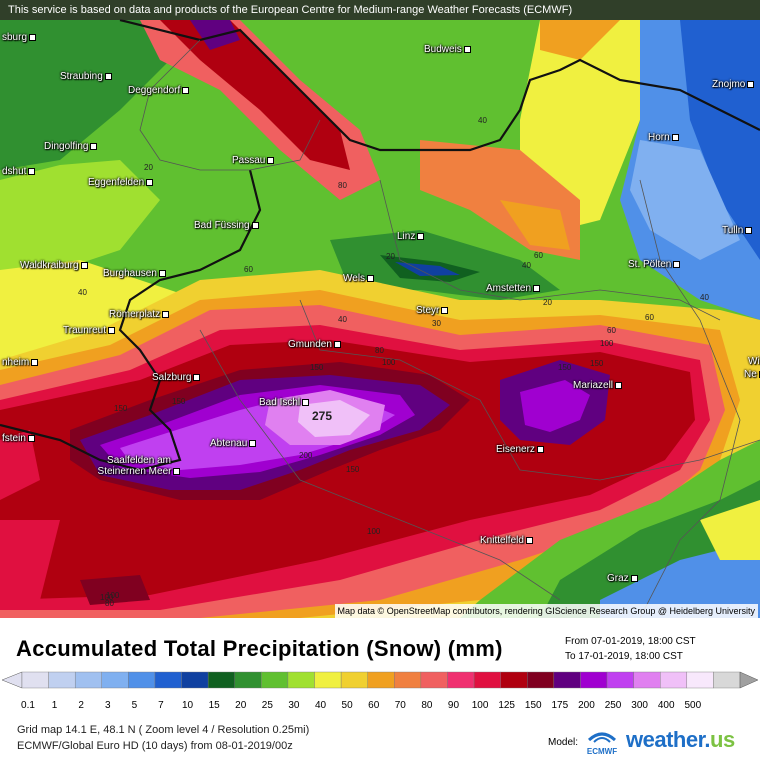 The image size is (760, 760). Describe the element at coordinates (622, 578) in the screenshot. I see `city-label: Graz` at that location.